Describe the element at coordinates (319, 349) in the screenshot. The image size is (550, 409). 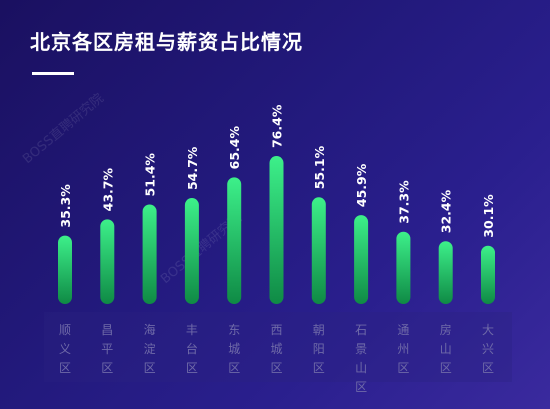
I see `category-label-7: 朝阳区` at that location.